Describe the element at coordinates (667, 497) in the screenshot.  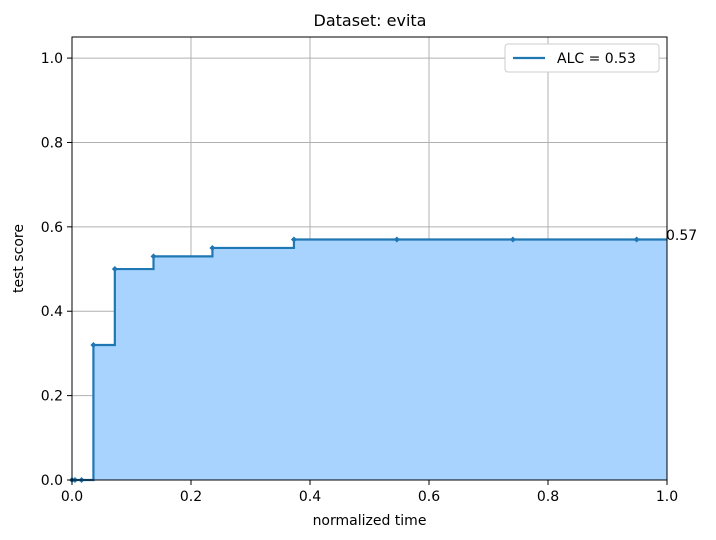
I see `x-tick-label: 1.0` at that location.